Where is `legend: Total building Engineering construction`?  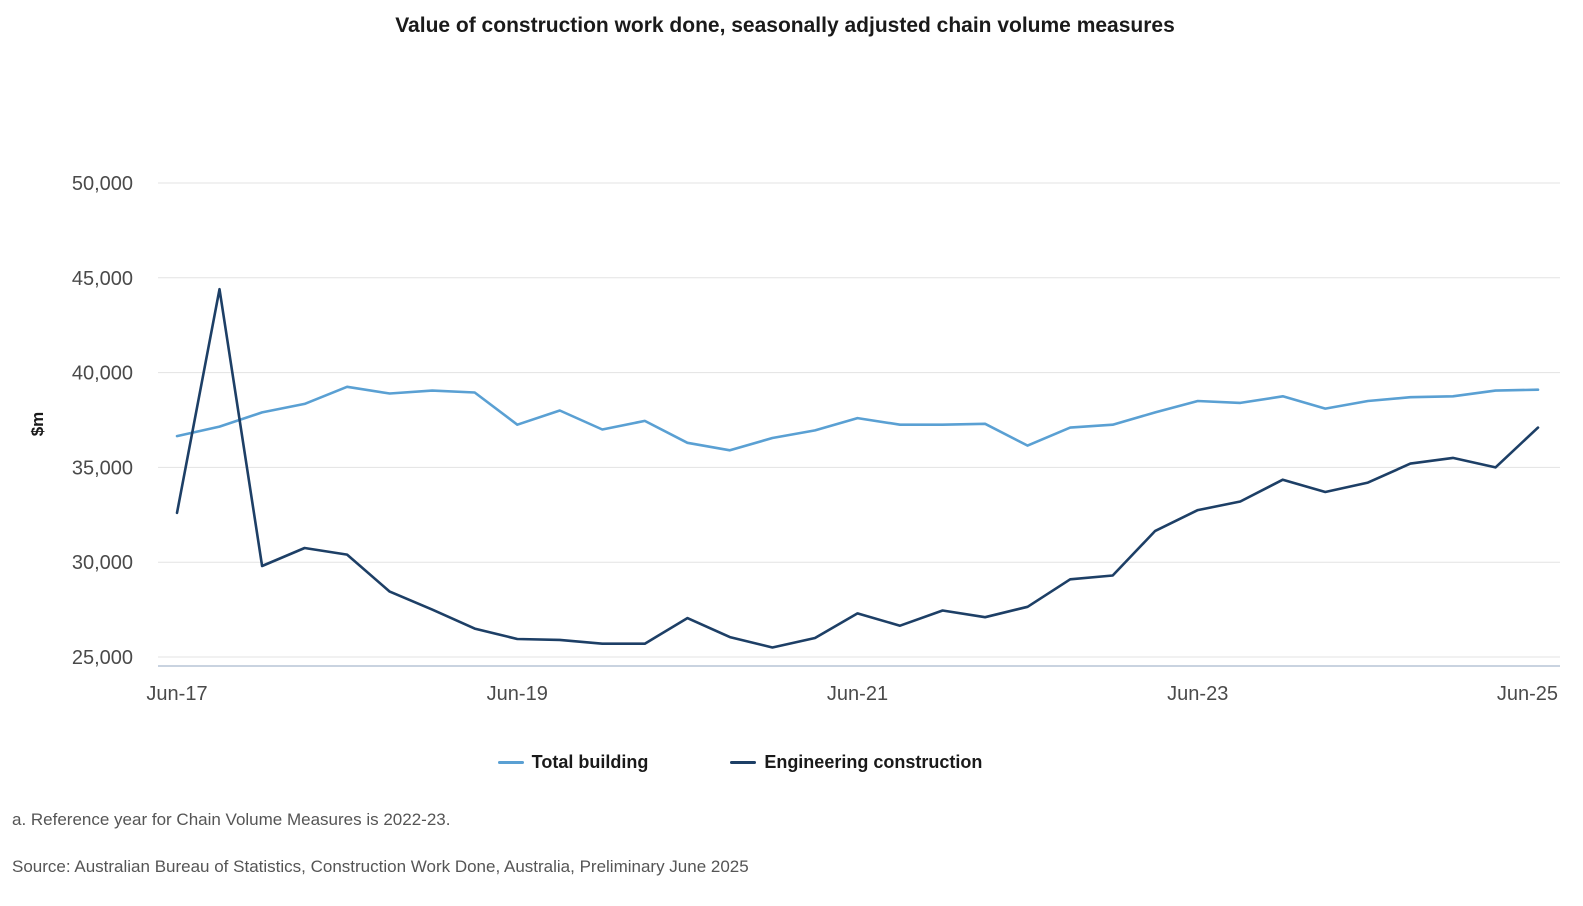 legend: Total building Engineering construction is located at coordinates (740, 762).